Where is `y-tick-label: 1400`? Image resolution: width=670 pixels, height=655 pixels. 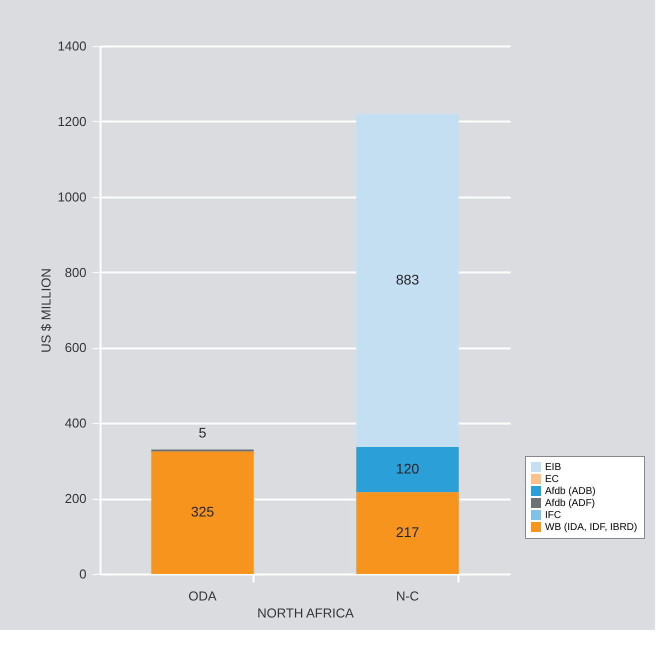 y-tick-label: 1400 is located at coordinates (72, 46).